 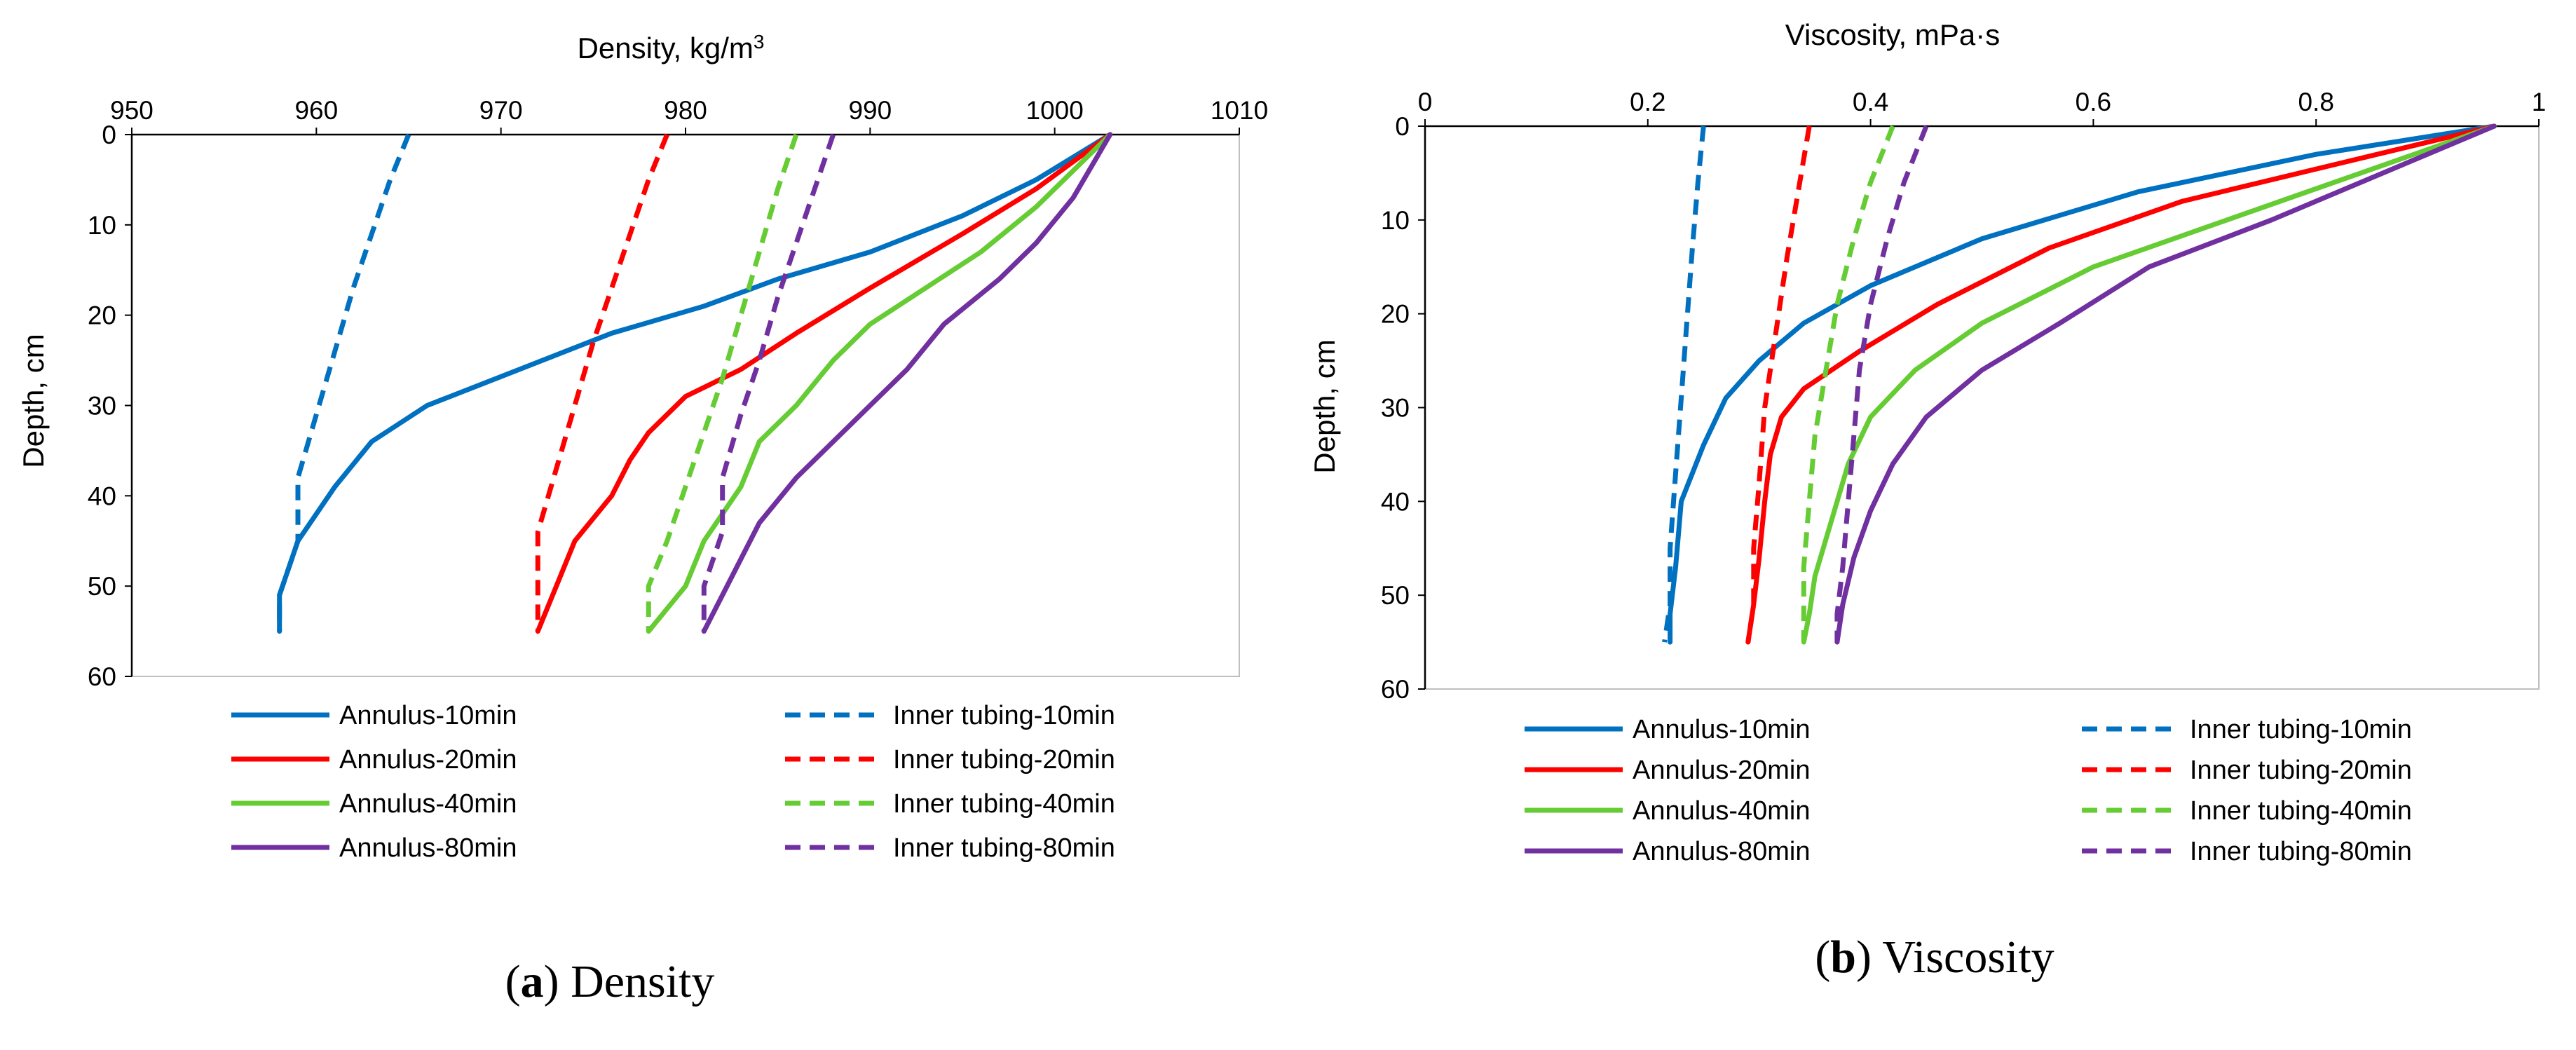 I want to click on viscosity-y-tick-label: 20, so click(x=1395, y=314).